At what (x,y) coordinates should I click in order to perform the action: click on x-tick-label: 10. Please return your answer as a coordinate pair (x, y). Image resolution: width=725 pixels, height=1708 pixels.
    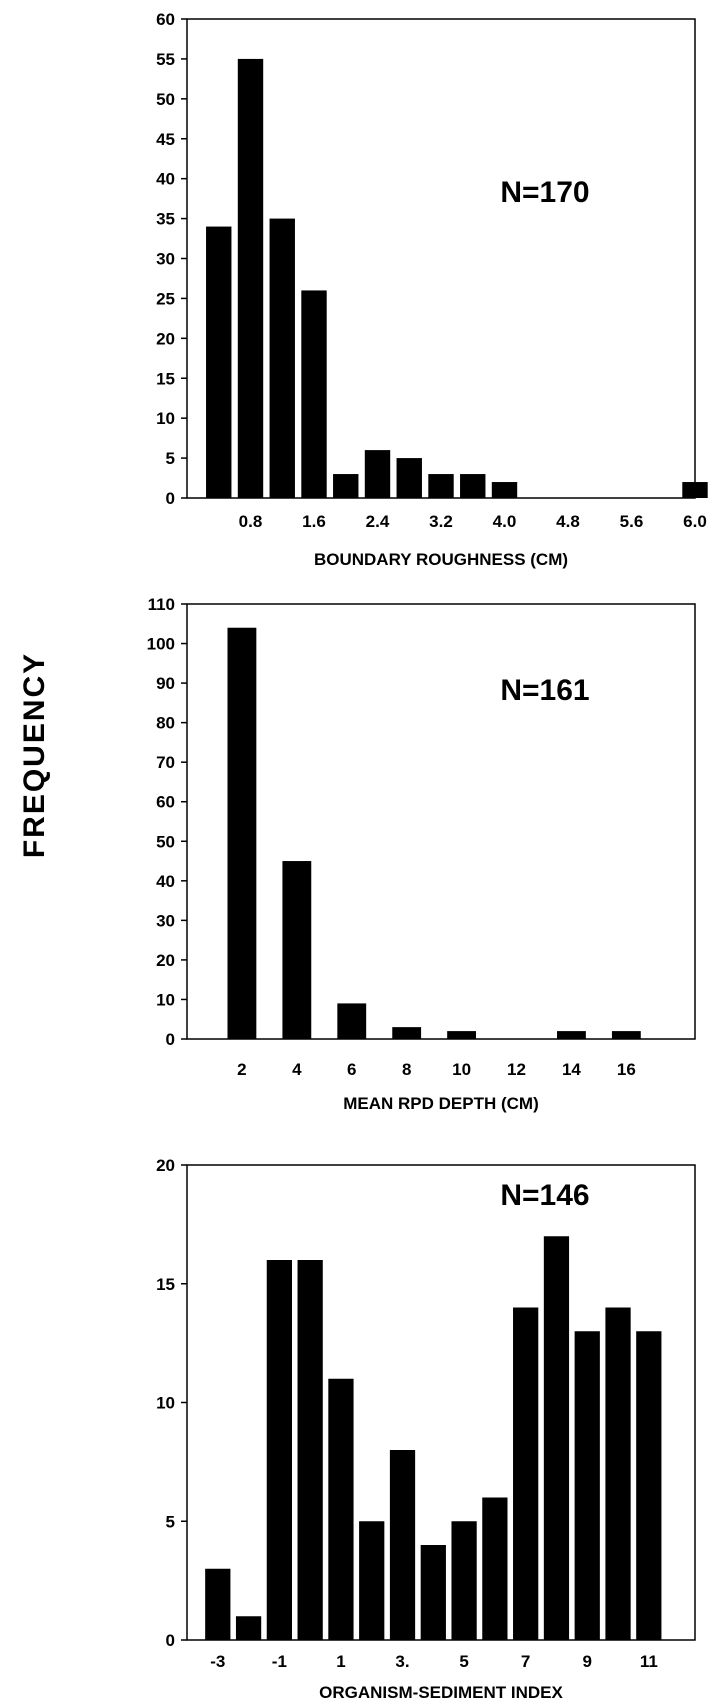
    Looking at the image, I should click on (461, 1069).